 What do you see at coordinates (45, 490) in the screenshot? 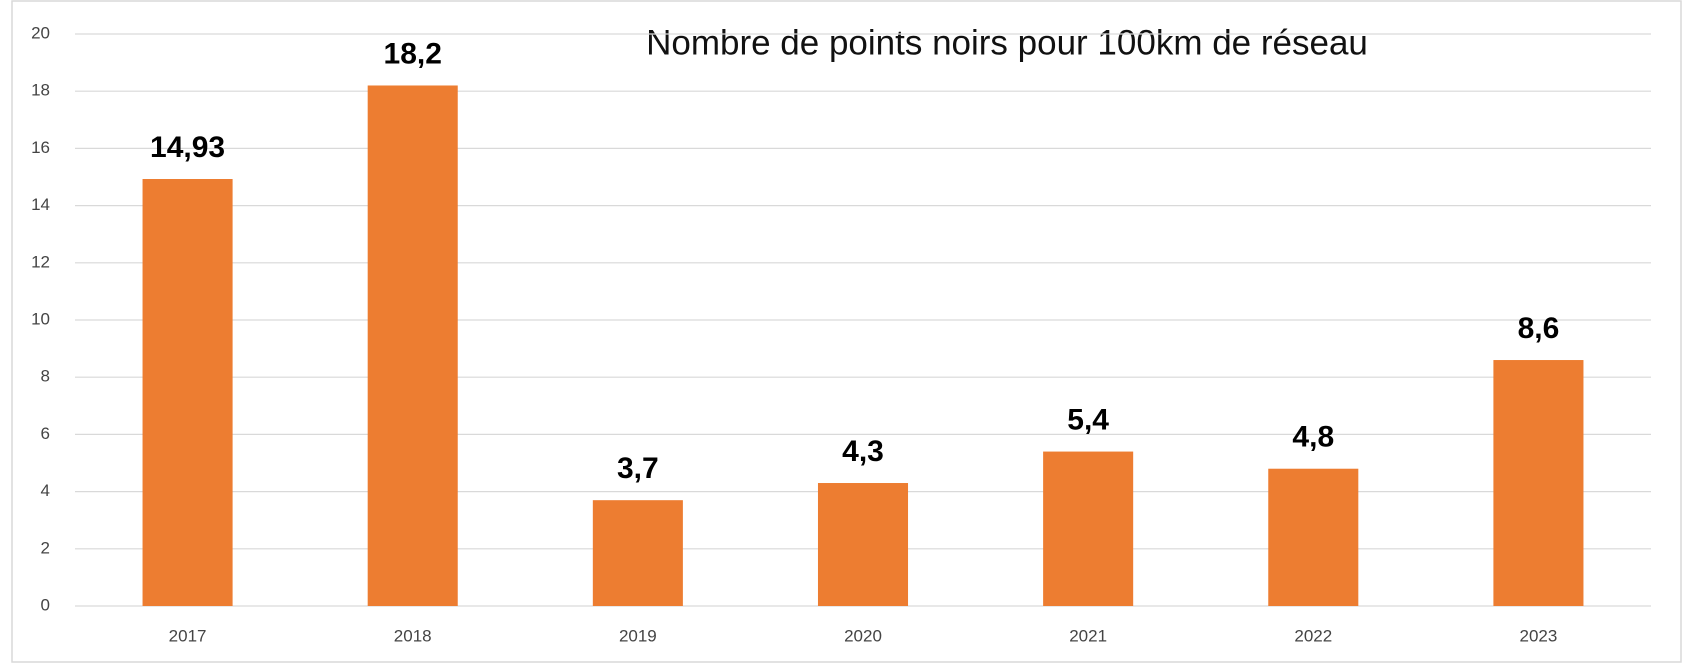
I see `y-tick-label: 4` at bounding box center [45, 490].